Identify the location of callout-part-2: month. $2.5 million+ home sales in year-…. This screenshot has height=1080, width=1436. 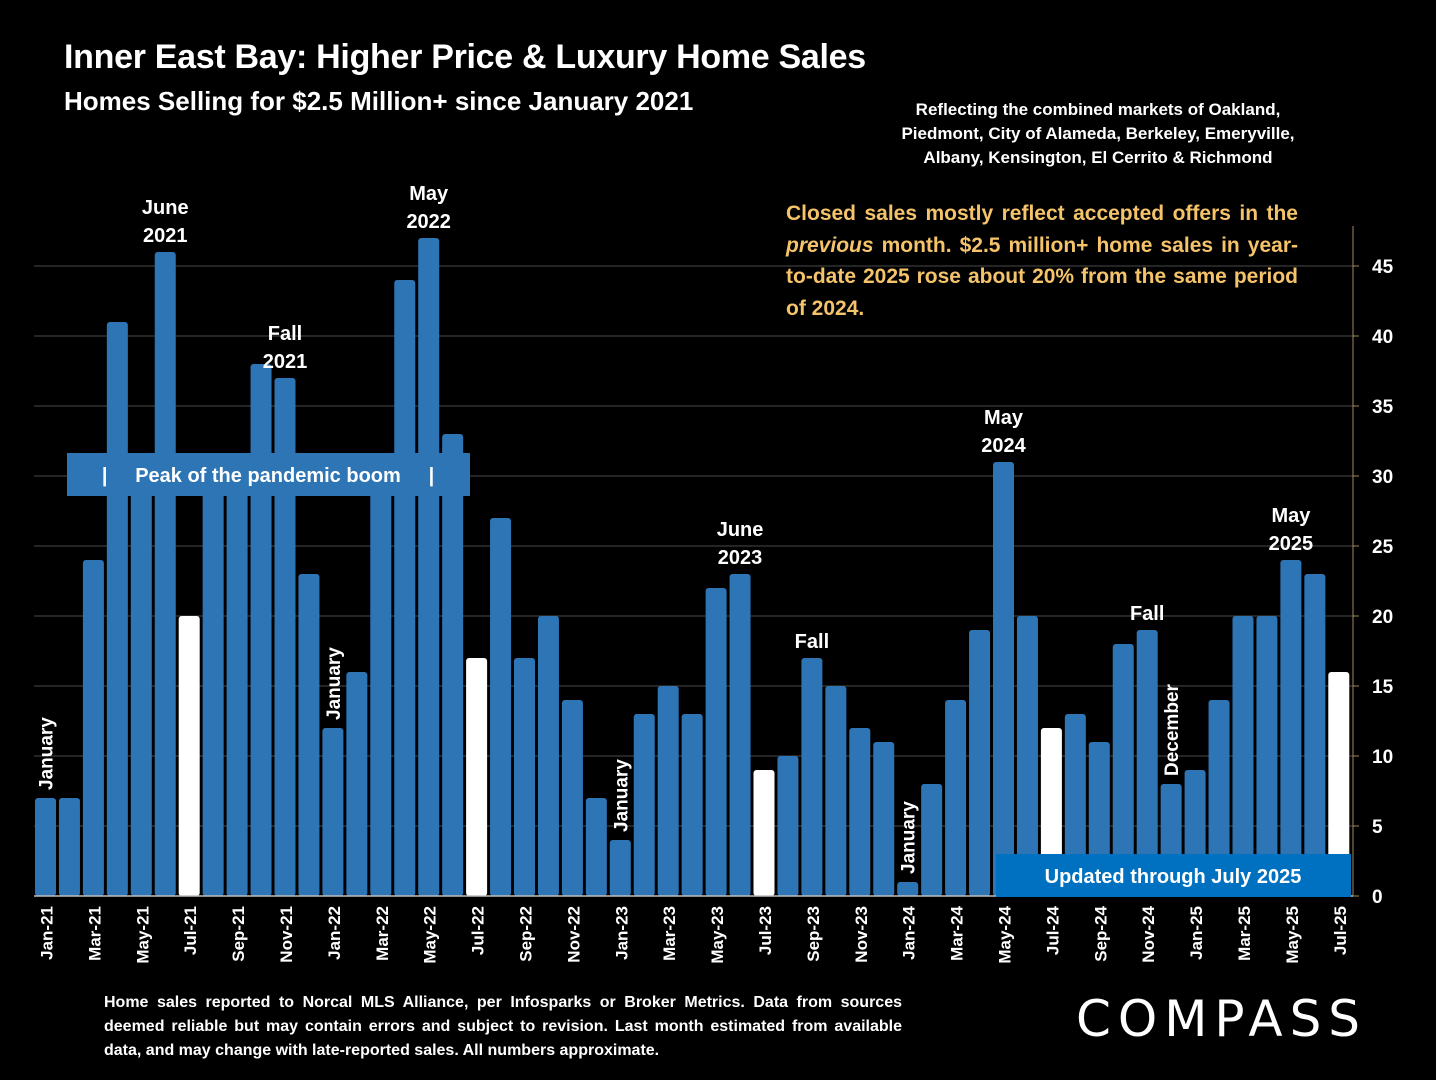
(1042, 276).